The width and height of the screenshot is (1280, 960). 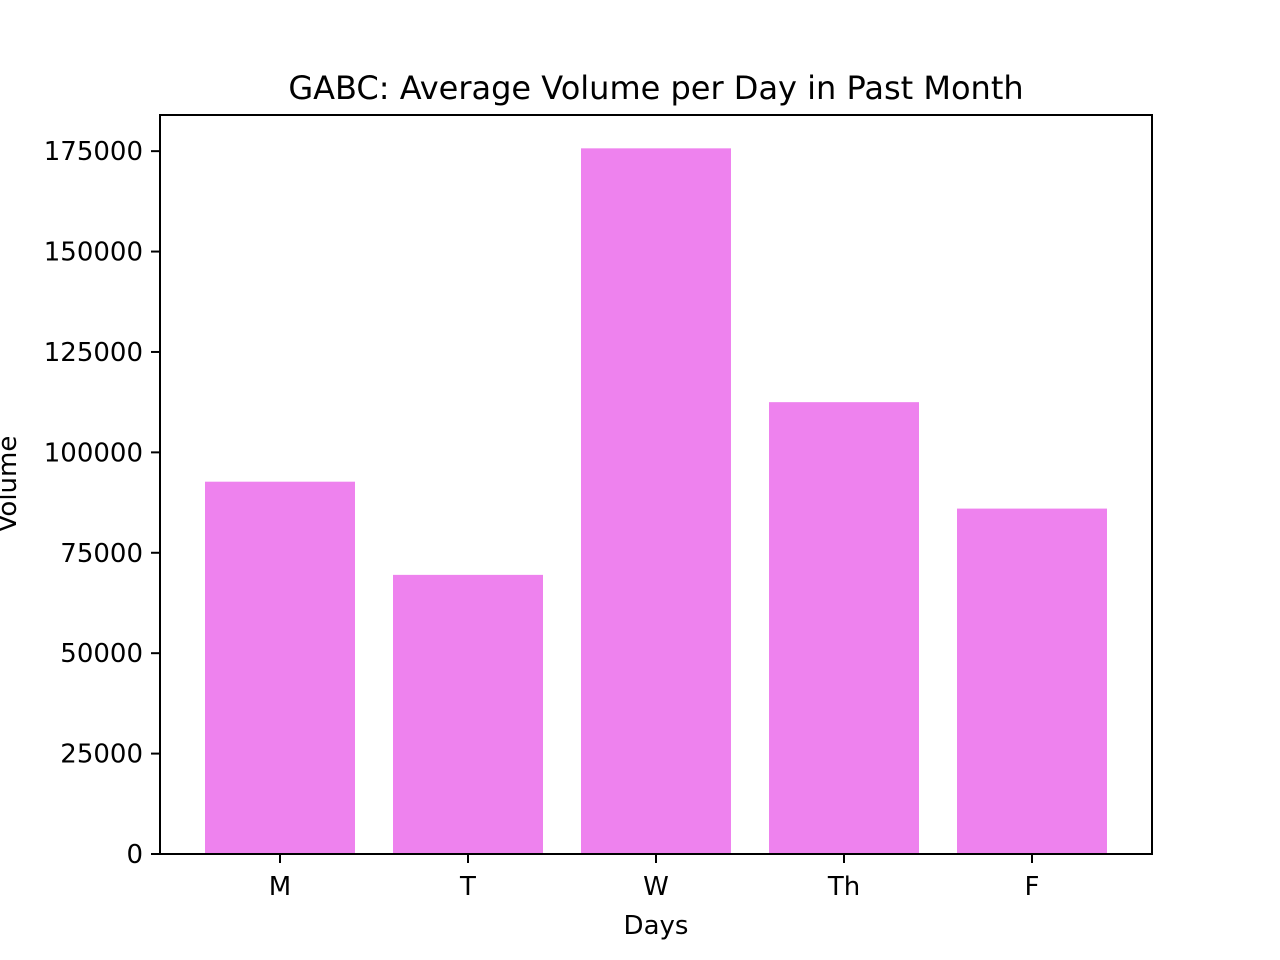 I want to click on y-tick-label: 125000, so click(x=93, y=353).